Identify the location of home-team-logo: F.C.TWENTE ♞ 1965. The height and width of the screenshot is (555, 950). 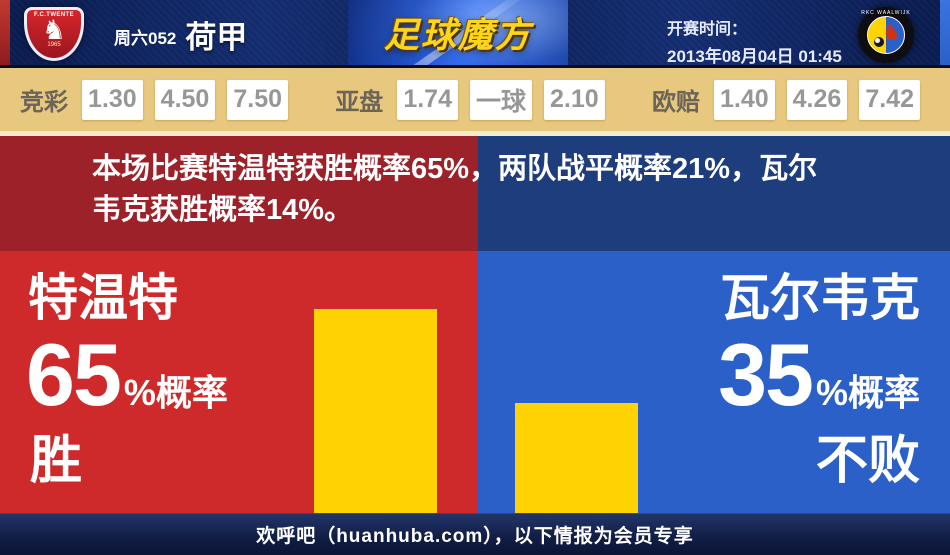
(54, 34).